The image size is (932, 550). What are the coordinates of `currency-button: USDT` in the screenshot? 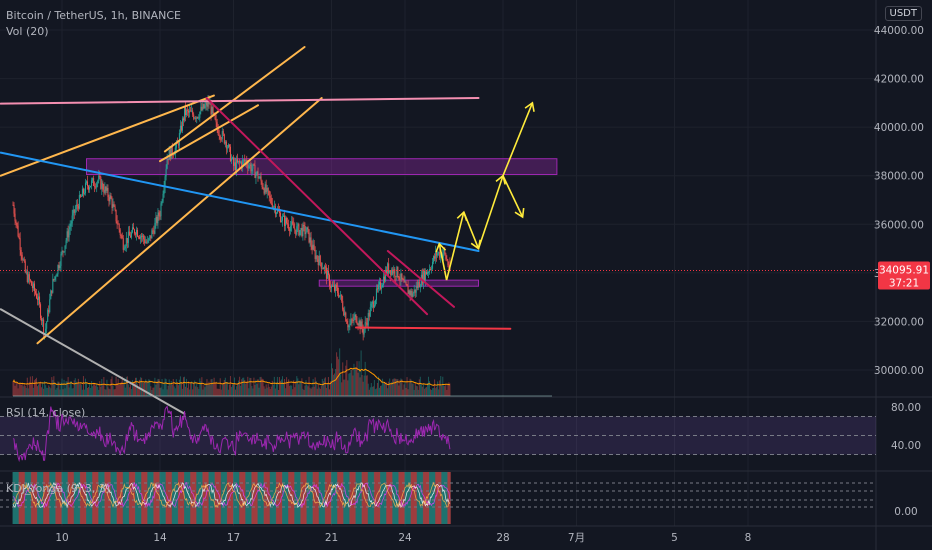 It's located at (903, 13).